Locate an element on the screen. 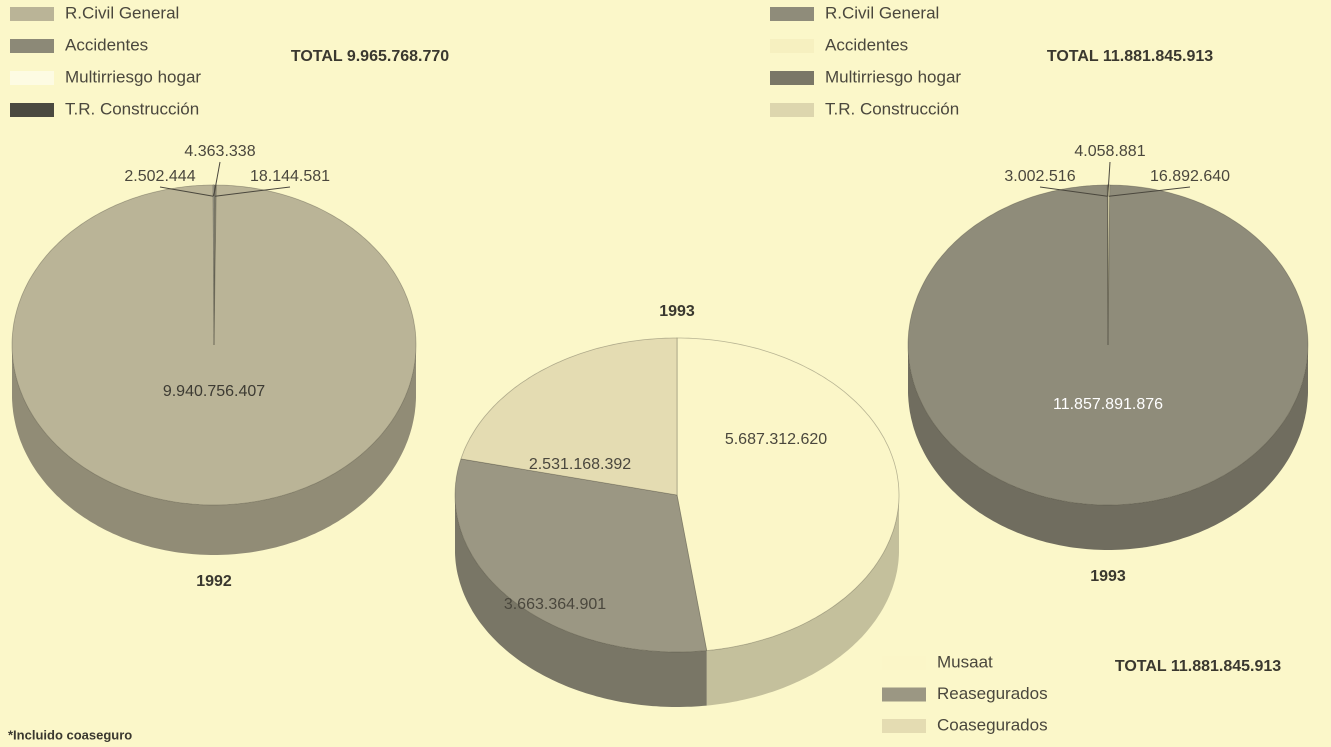  footnote: *Incluido coaseguro is located at coordinates (70, 734).